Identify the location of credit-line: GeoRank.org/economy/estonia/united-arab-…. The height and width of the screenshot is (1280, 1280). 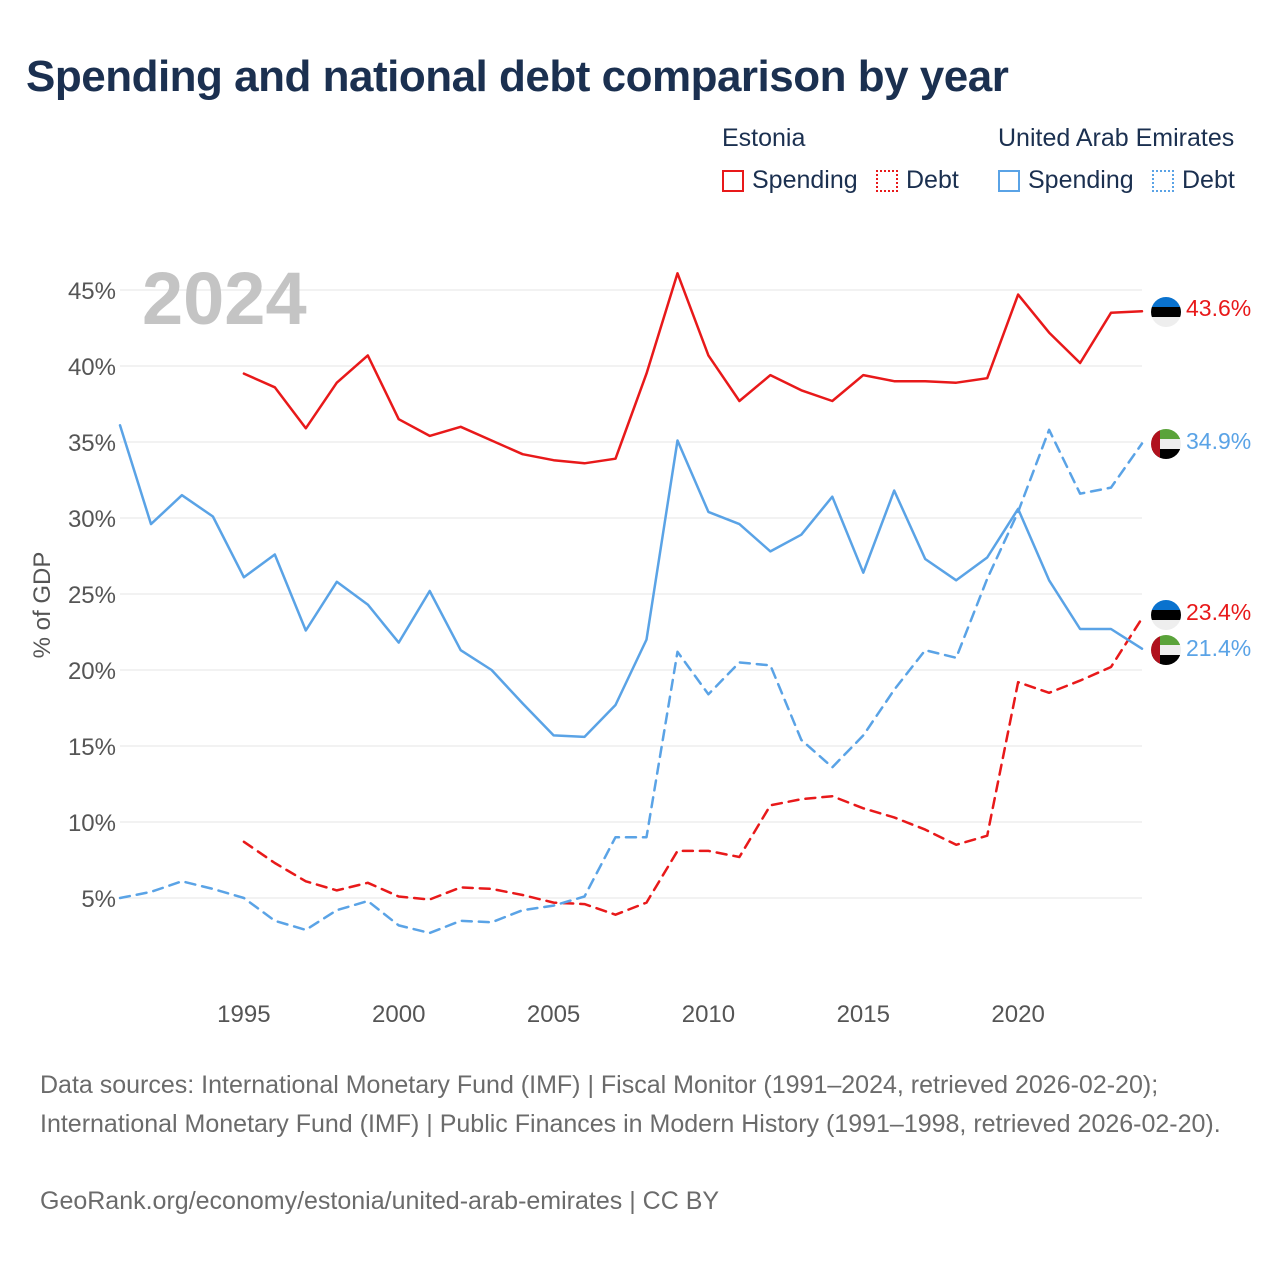
(380, 1201).